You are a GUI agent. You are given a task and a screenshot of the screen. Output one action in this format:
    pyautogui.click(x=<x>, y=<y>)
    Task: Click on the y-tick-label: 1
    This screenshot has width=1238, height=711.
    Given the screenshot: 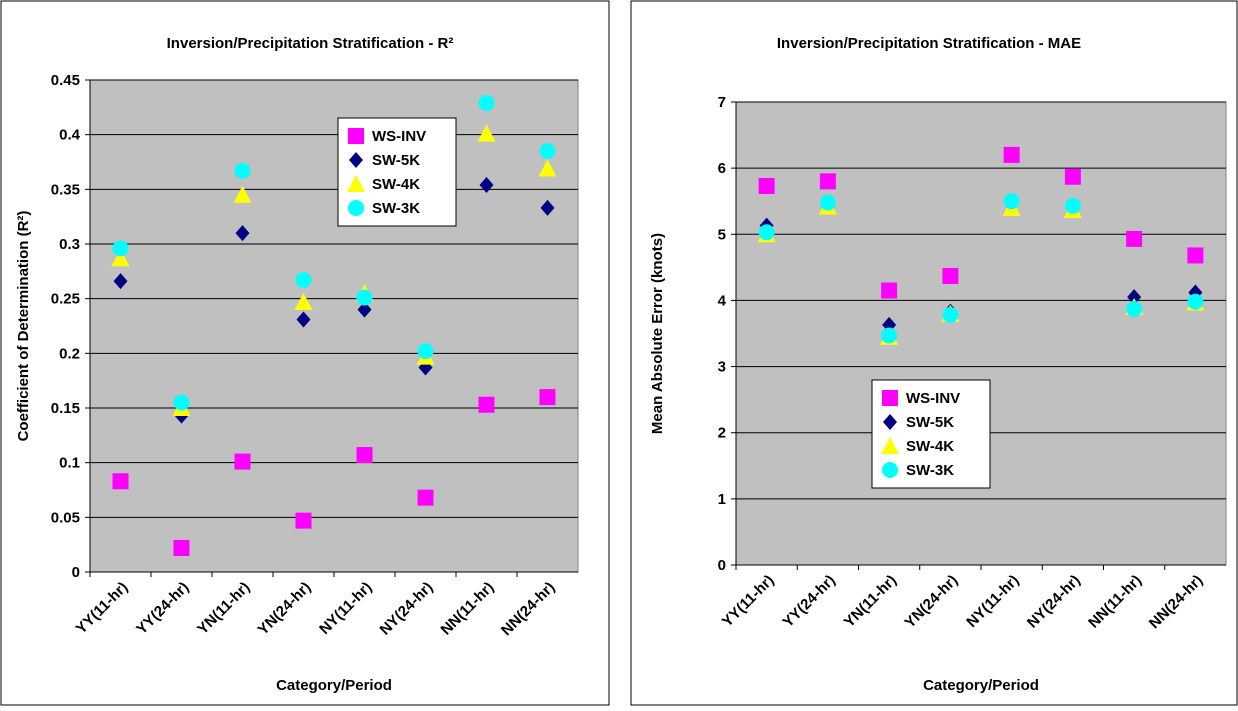 What is the action you would take?
    pyautogui.click(x=722, y=499)
    